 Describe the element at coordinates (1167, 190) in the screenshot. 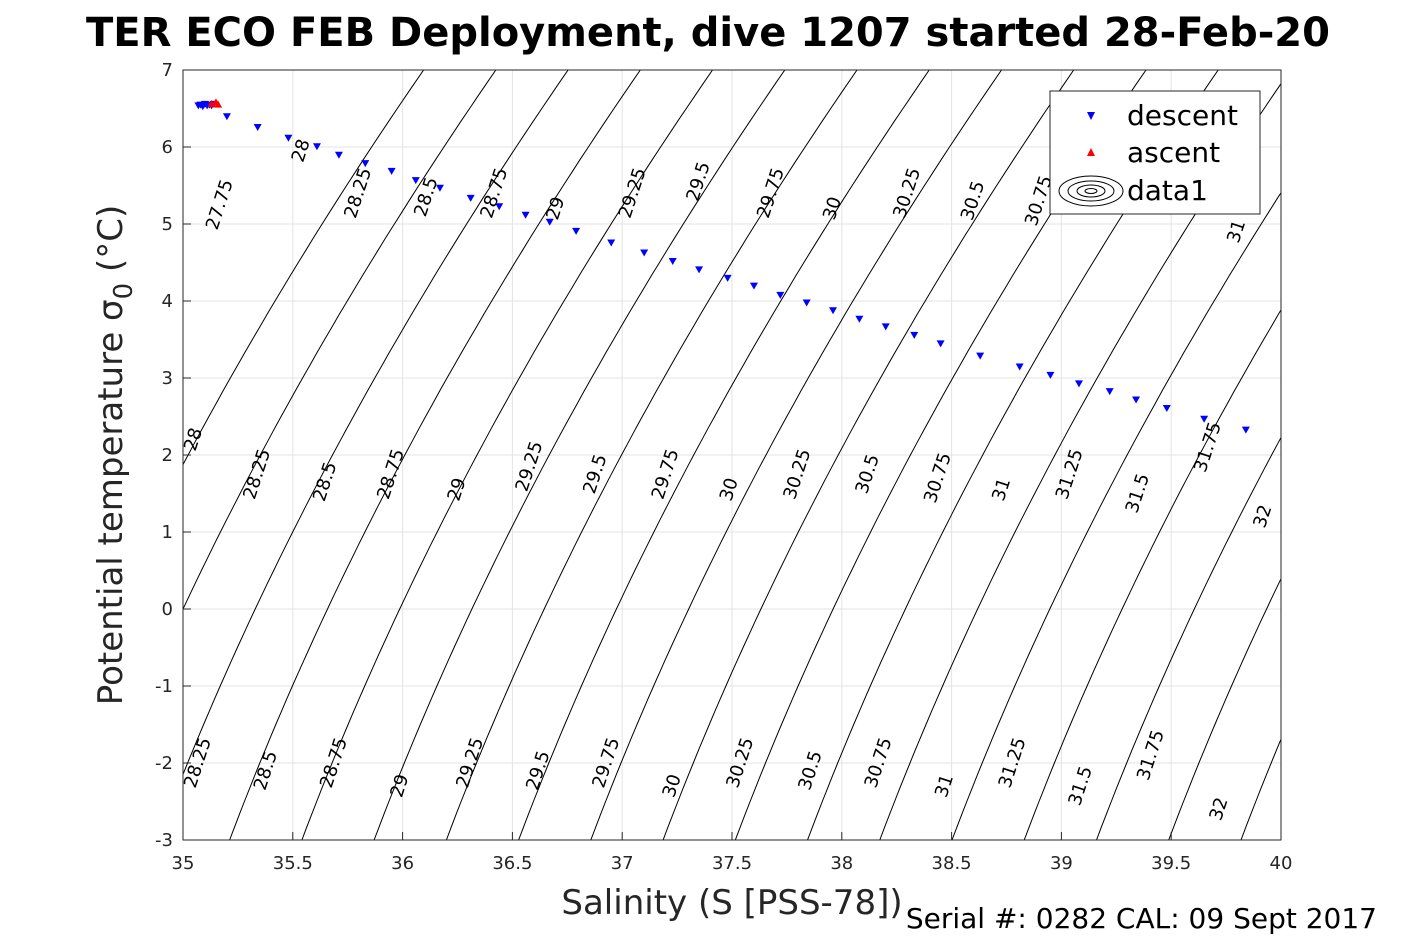

I see `legend-data1-label: data1` at that location.